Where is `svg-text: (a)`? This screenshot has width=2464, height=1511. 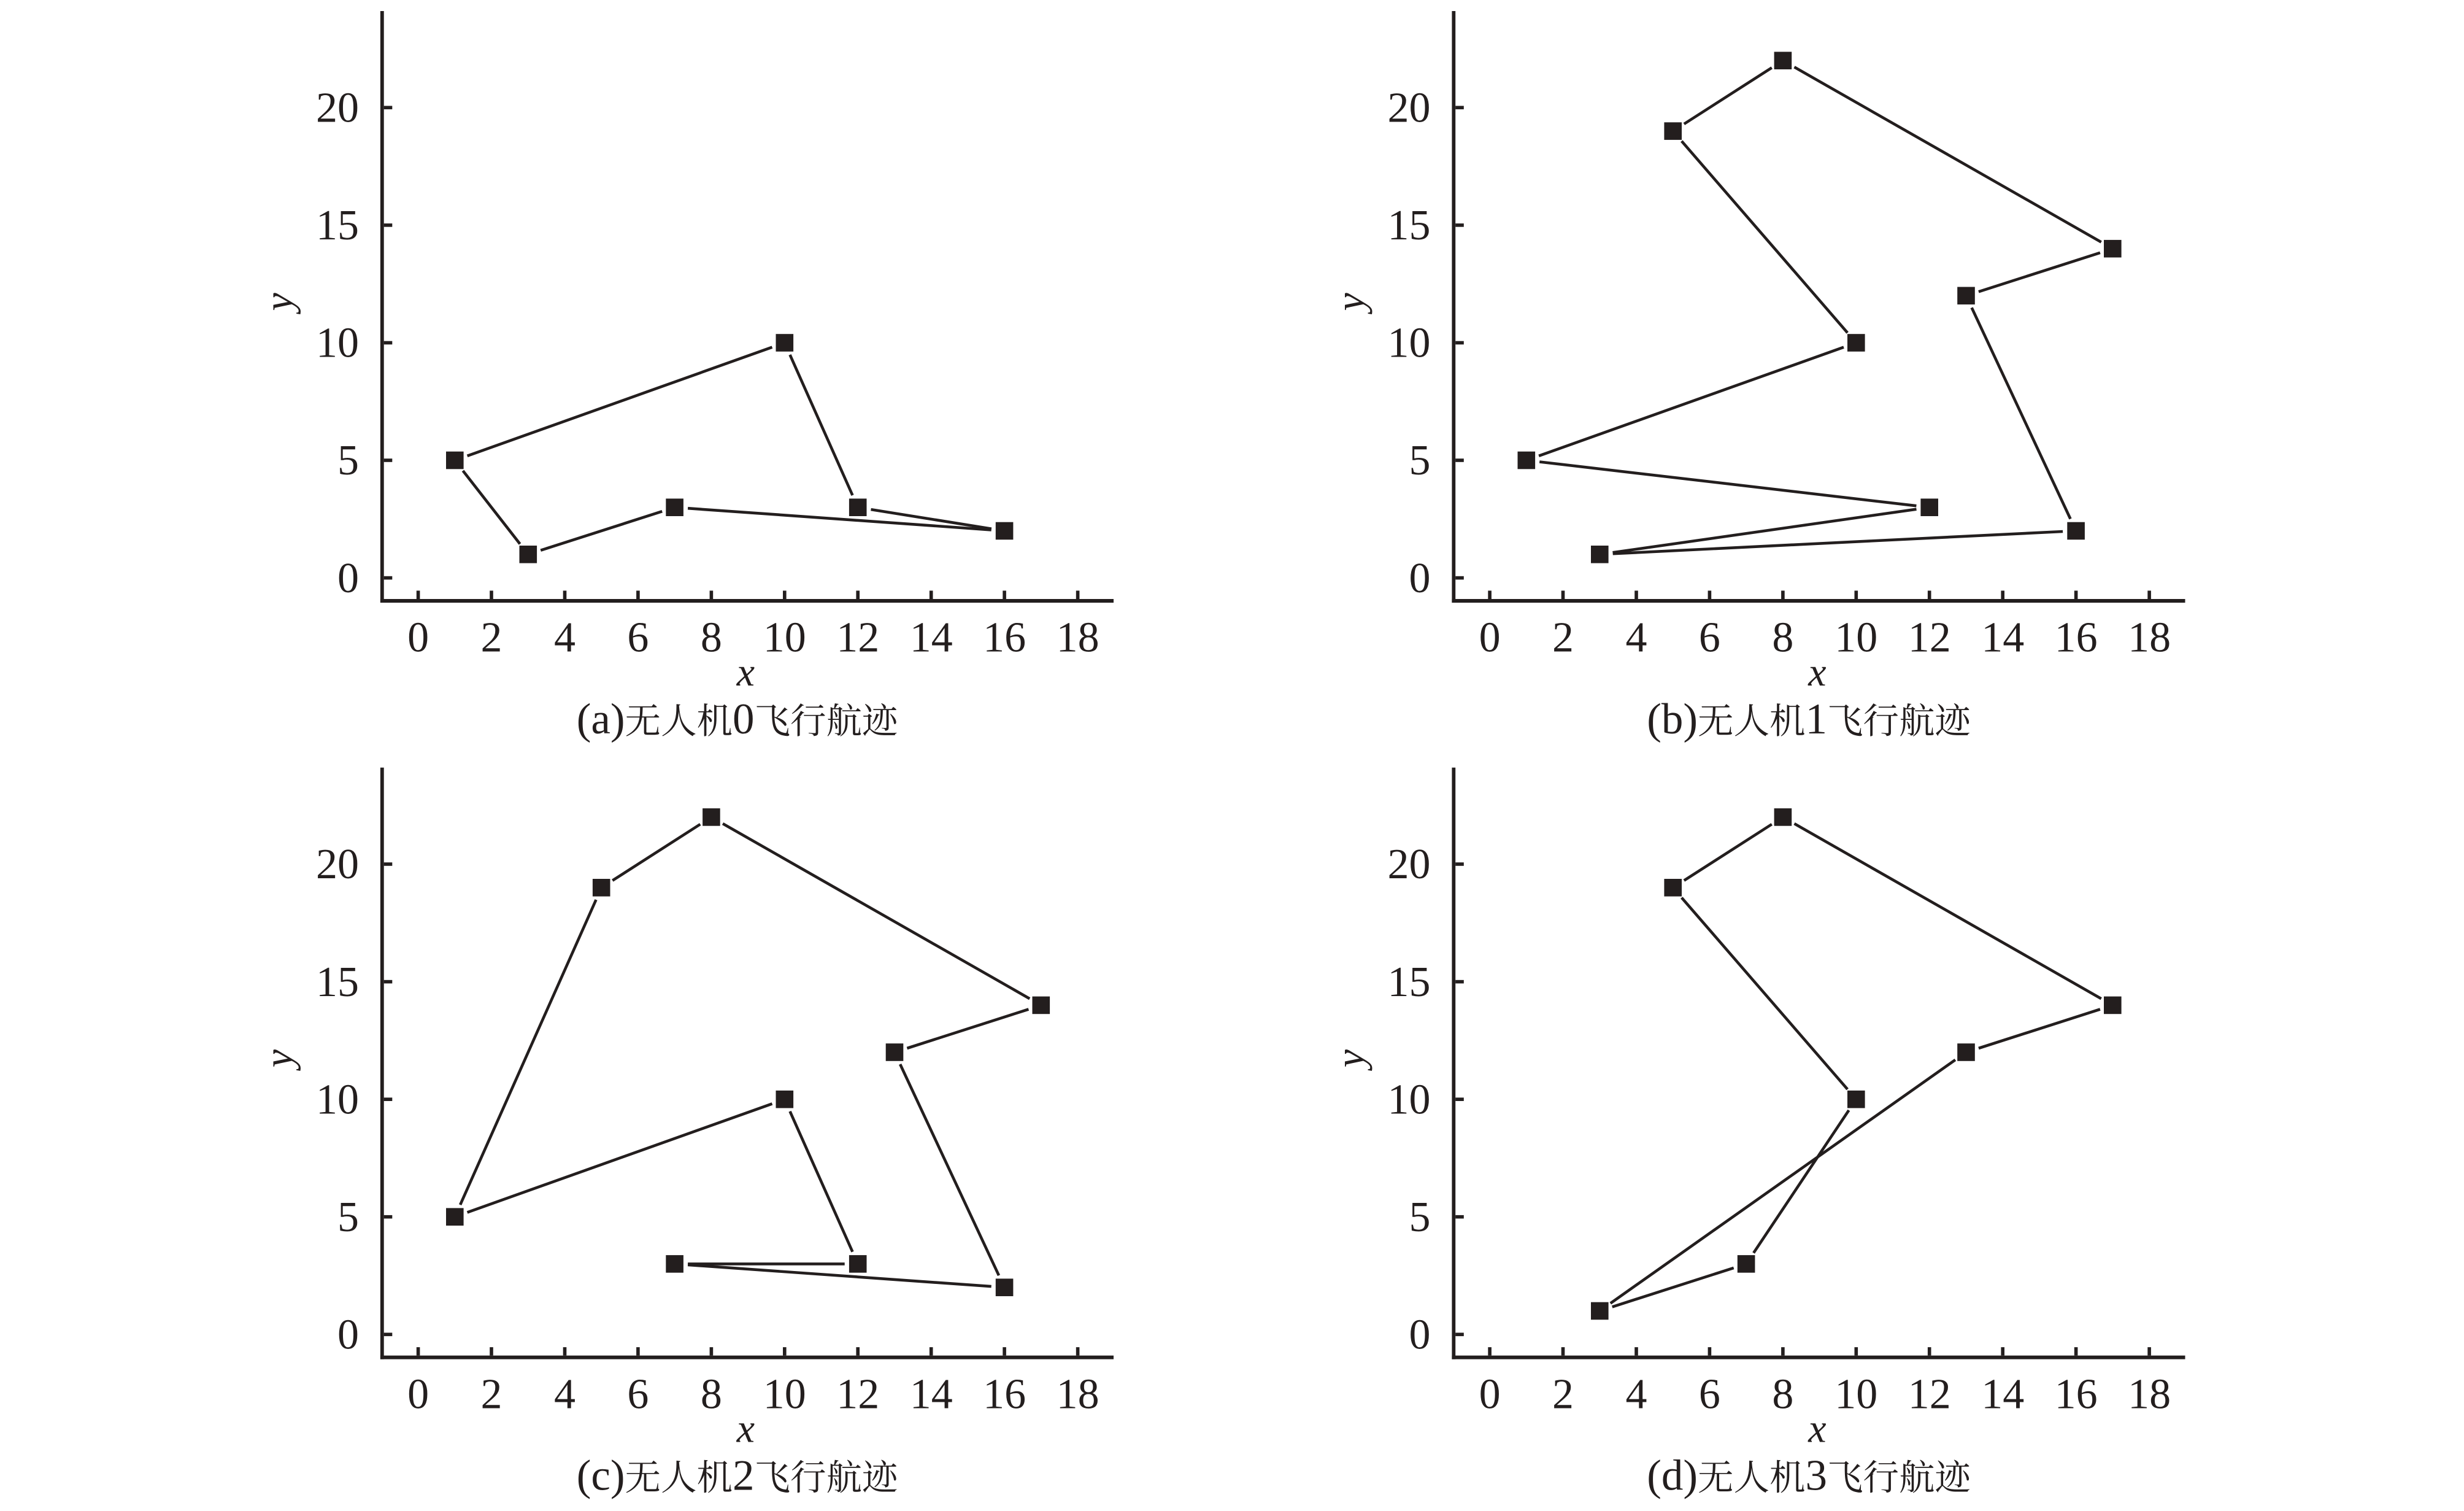 svg-text: (a) is located at coordinates (601, 719).